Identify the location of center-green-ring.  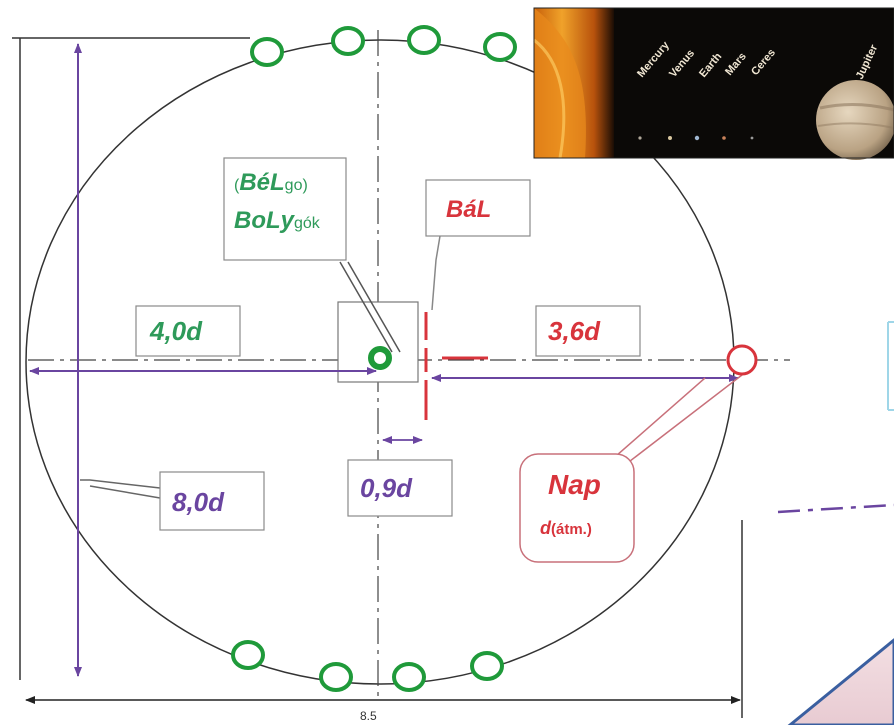
(380, 358).